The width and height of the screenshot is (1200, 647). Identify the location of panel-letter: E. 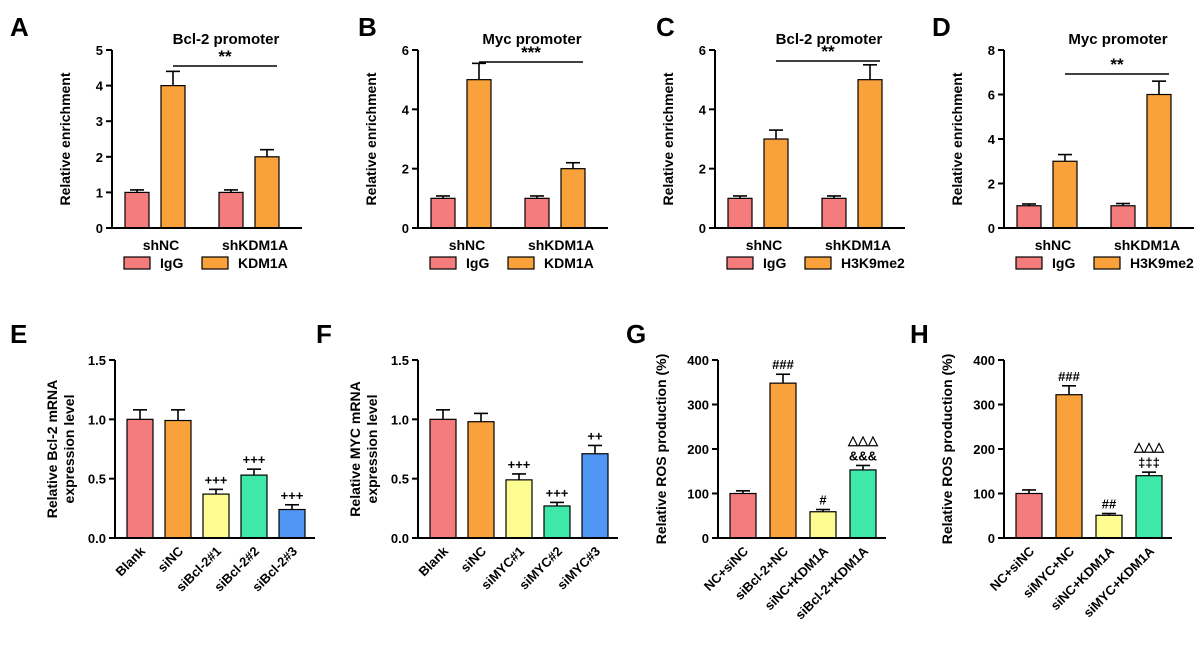
(18, 334).